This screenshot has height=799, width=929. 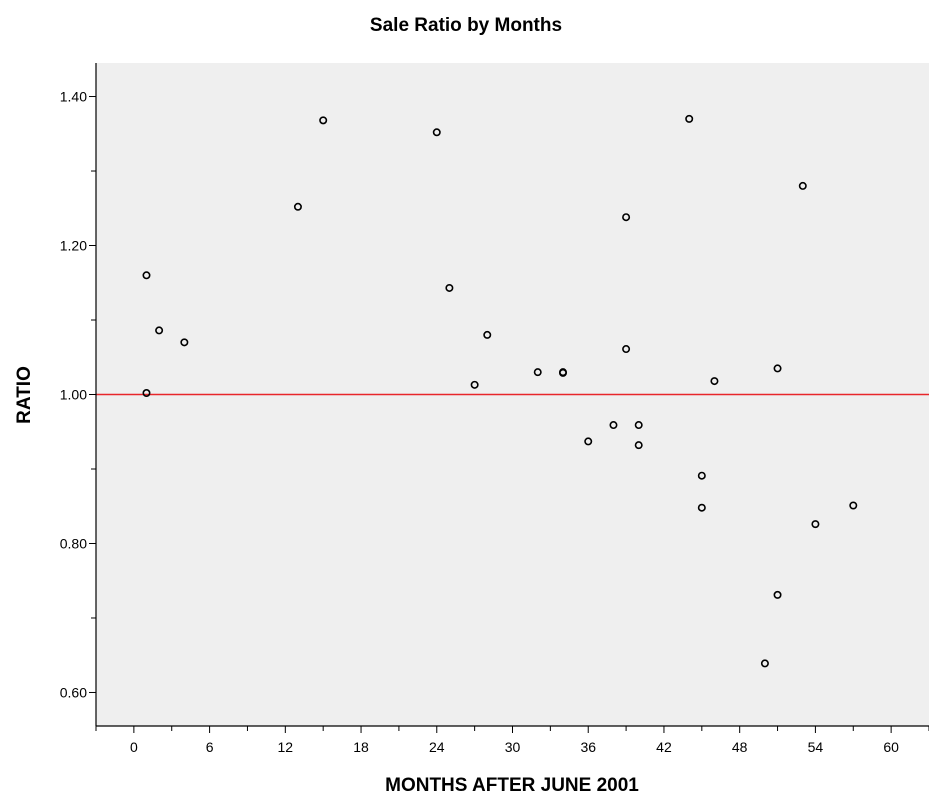 What do you see at coordinates (73, 97) in the screenshot?
I see `y-tick-label: 1.40` at bounding box center [73, 97].